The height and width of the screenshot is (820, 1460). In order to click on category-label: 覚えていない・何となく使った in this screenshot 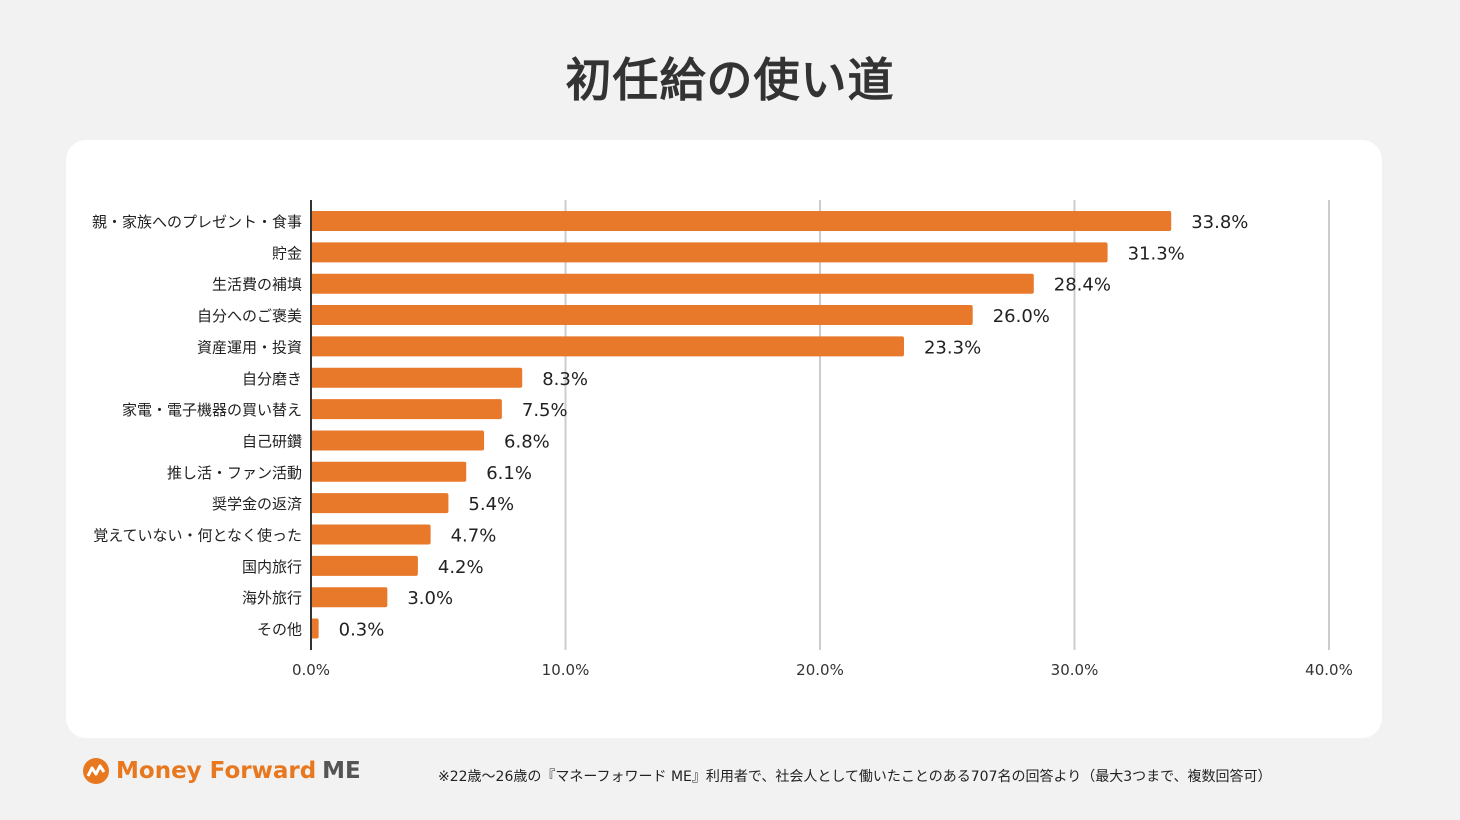, I will do `click(197, 536)`.